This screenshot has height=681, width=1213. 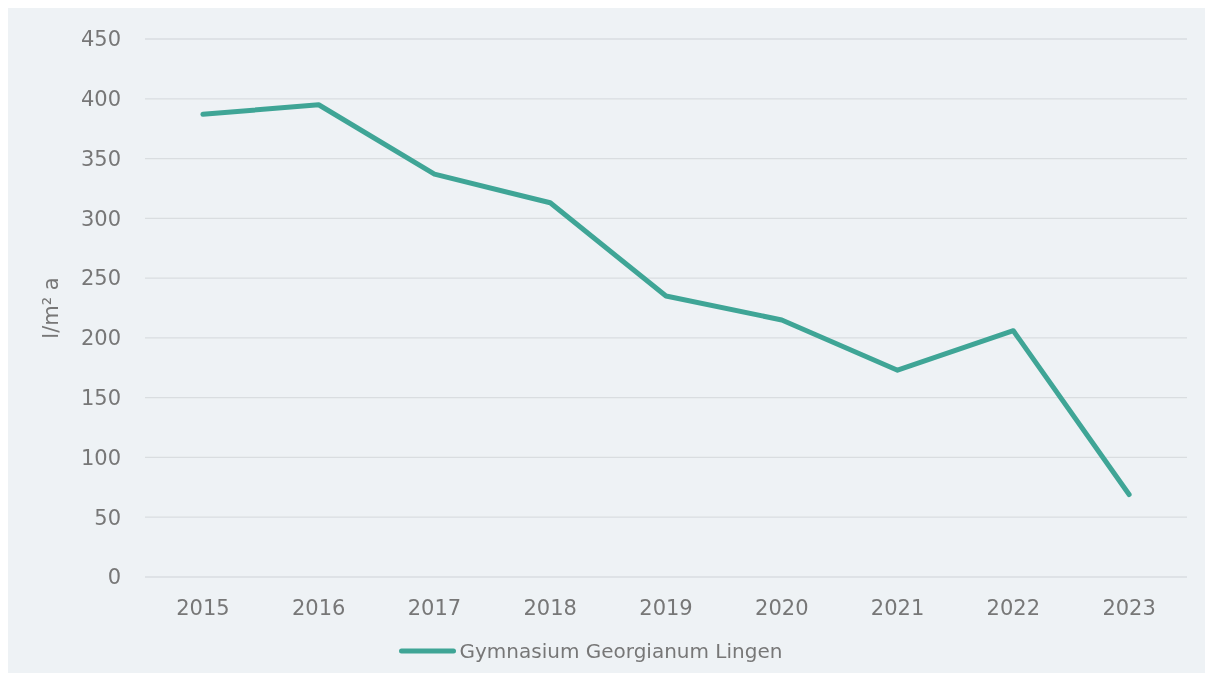 What do you see at coordinates (550, 608) in the screenshot?
I see `x-tick-label: 2018` at bounding box center [550, 608].